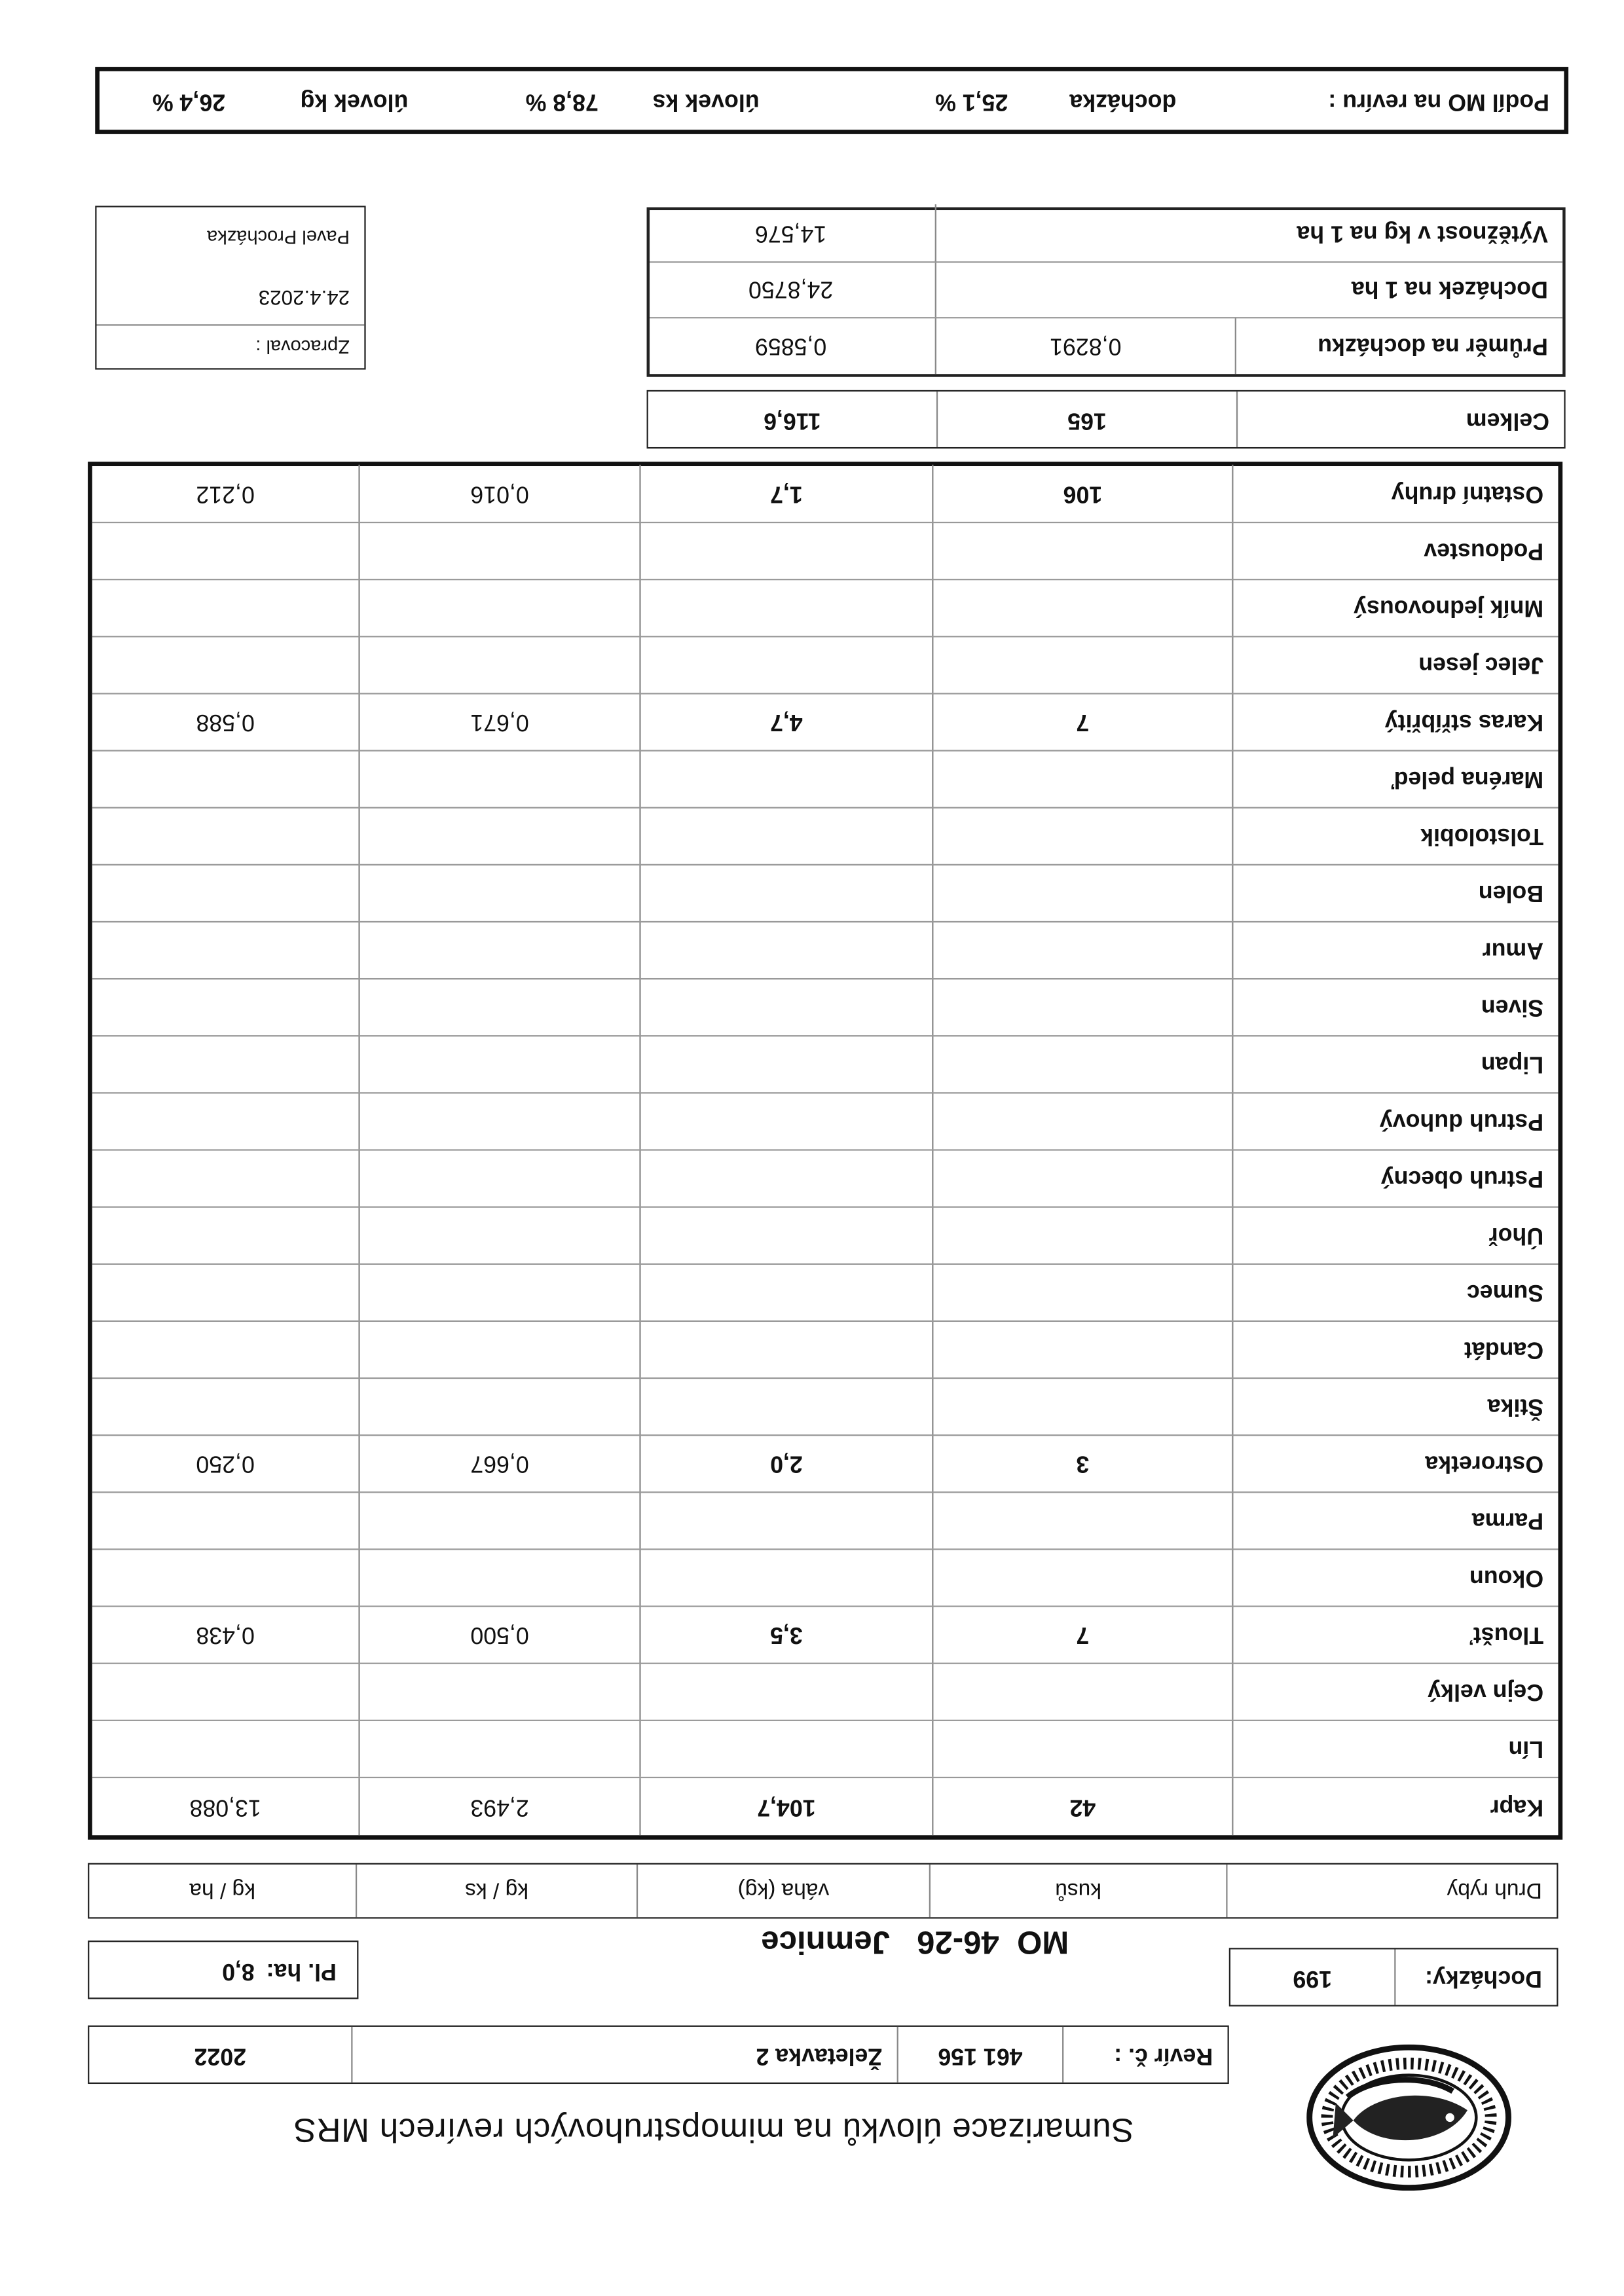  I want to click on podil-dochazka-label: docházka, so click(1123, 101).